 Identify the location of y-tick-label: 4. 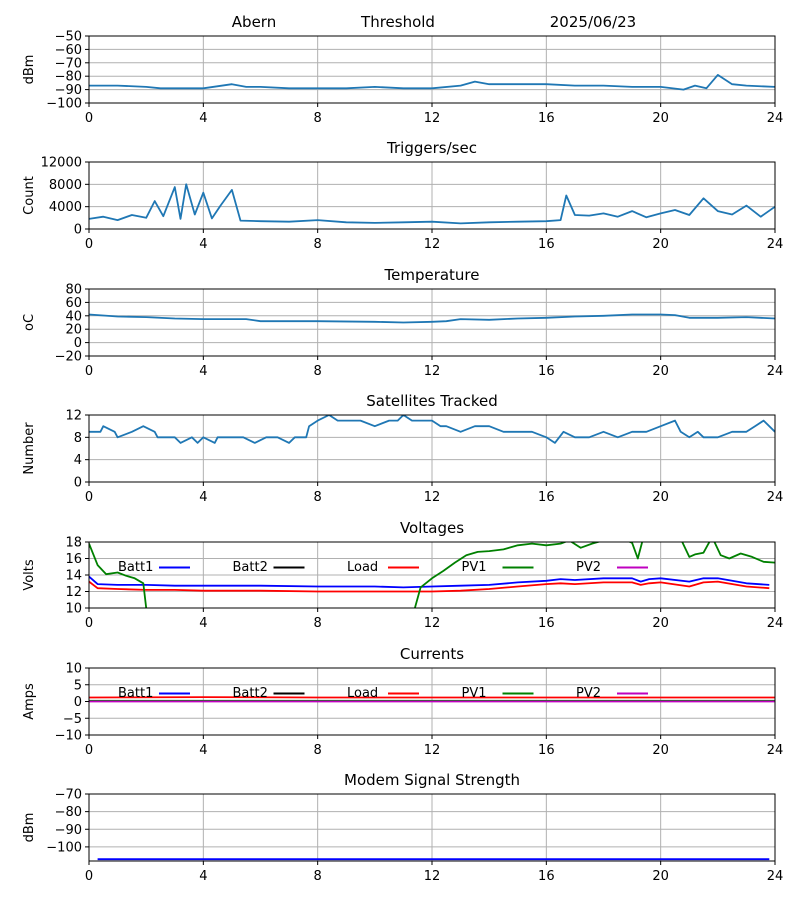
(78, 460).